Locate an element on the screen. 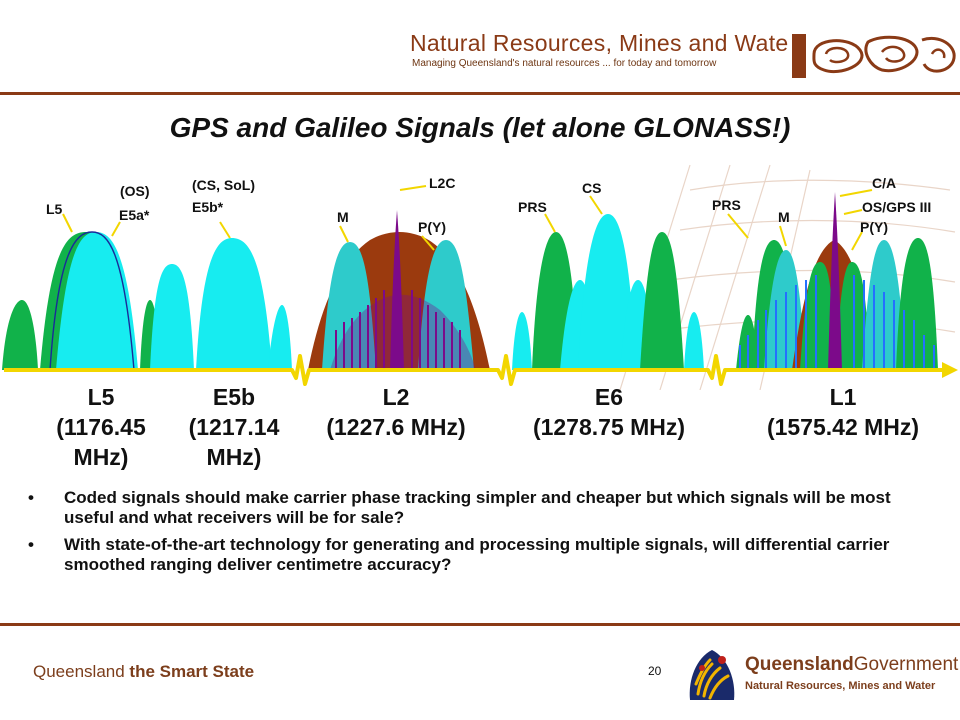 The width and height of the screenshot is (960, 720). band-e5b-freq: (1217.14 is located at coordinates (234, 427).